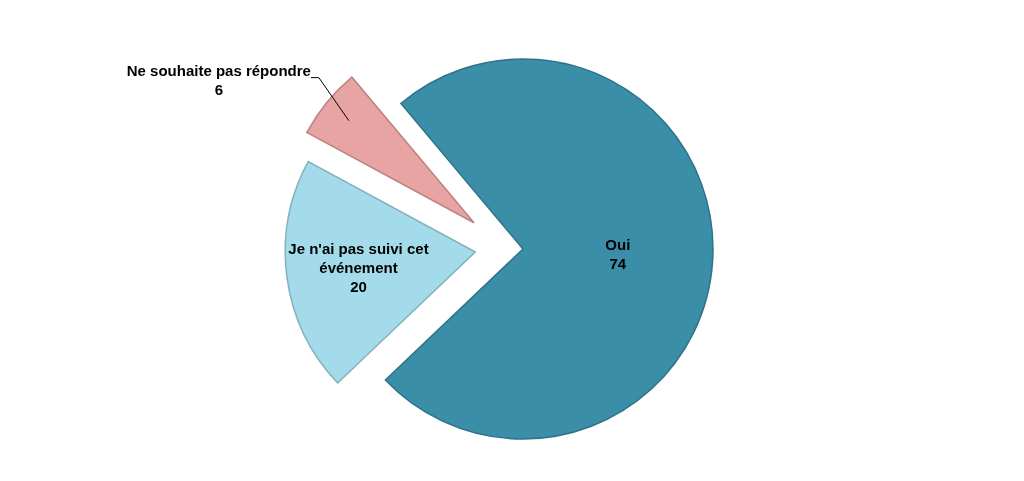  I want to click on data-label: 20, so click(358, 286).